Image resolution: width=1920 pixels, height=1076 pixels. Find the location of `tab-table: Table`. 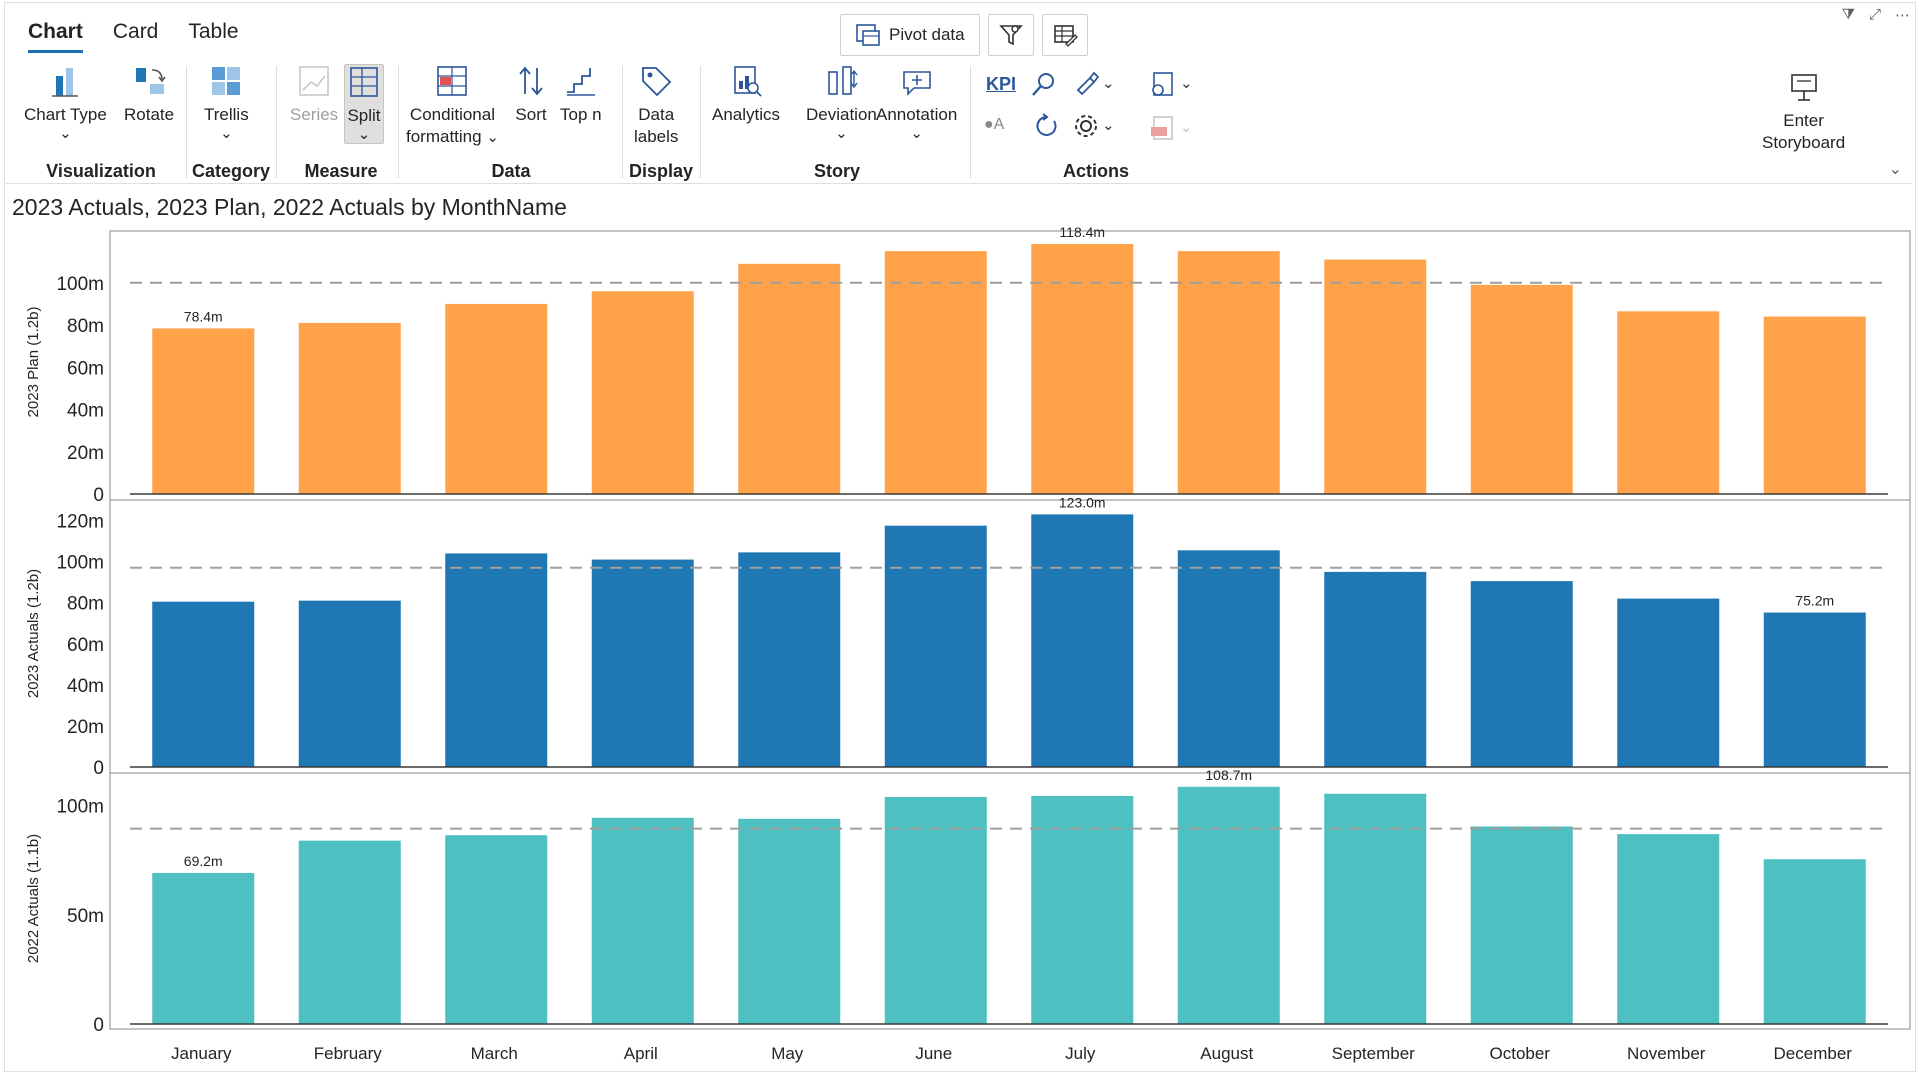

tab-table: Table is located at coordinates (213, 31).